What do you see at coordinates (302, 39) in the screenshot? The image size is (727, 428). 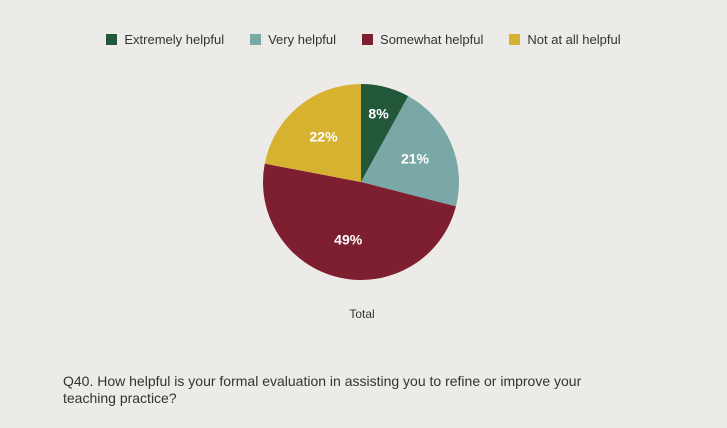 I see `legend-label-very-helpful: Very helpful` at bounding box center [302, 39].